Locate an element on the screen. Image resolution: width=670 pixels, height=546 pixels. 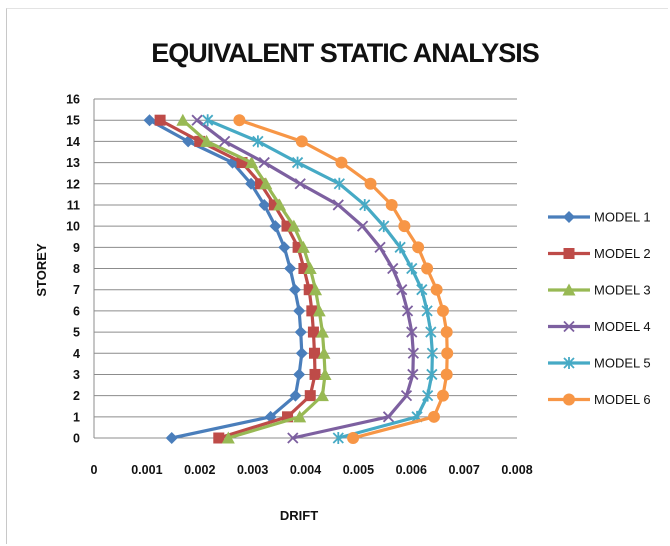
legend-item: MODEL 1 is located at coordinates (599, 217).